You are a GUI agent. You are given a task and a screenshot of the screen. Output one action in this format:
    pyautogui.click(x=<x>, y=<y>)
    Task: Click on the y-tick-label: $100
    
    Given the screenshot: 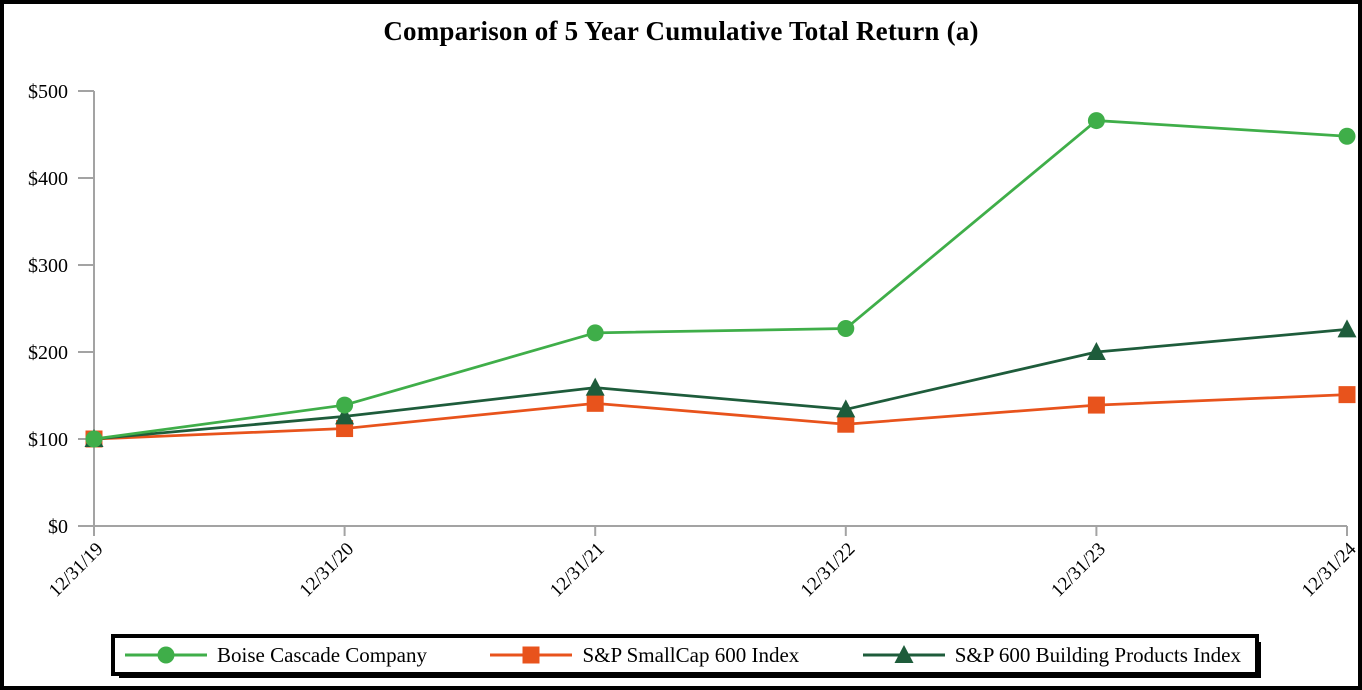 What is the action you would take?
    pyautogui.click(x=48, y=440)
    